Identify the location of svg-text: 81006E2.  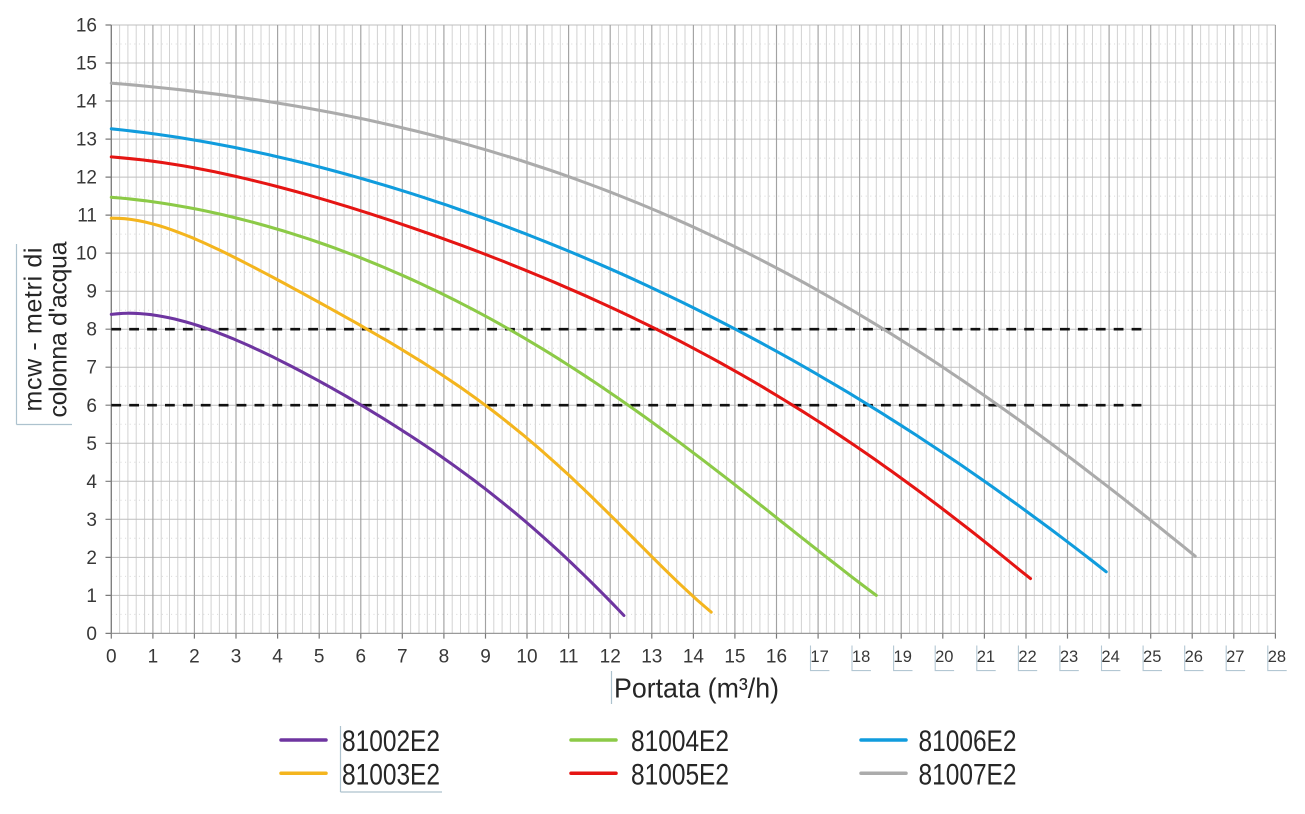
(968, 741).